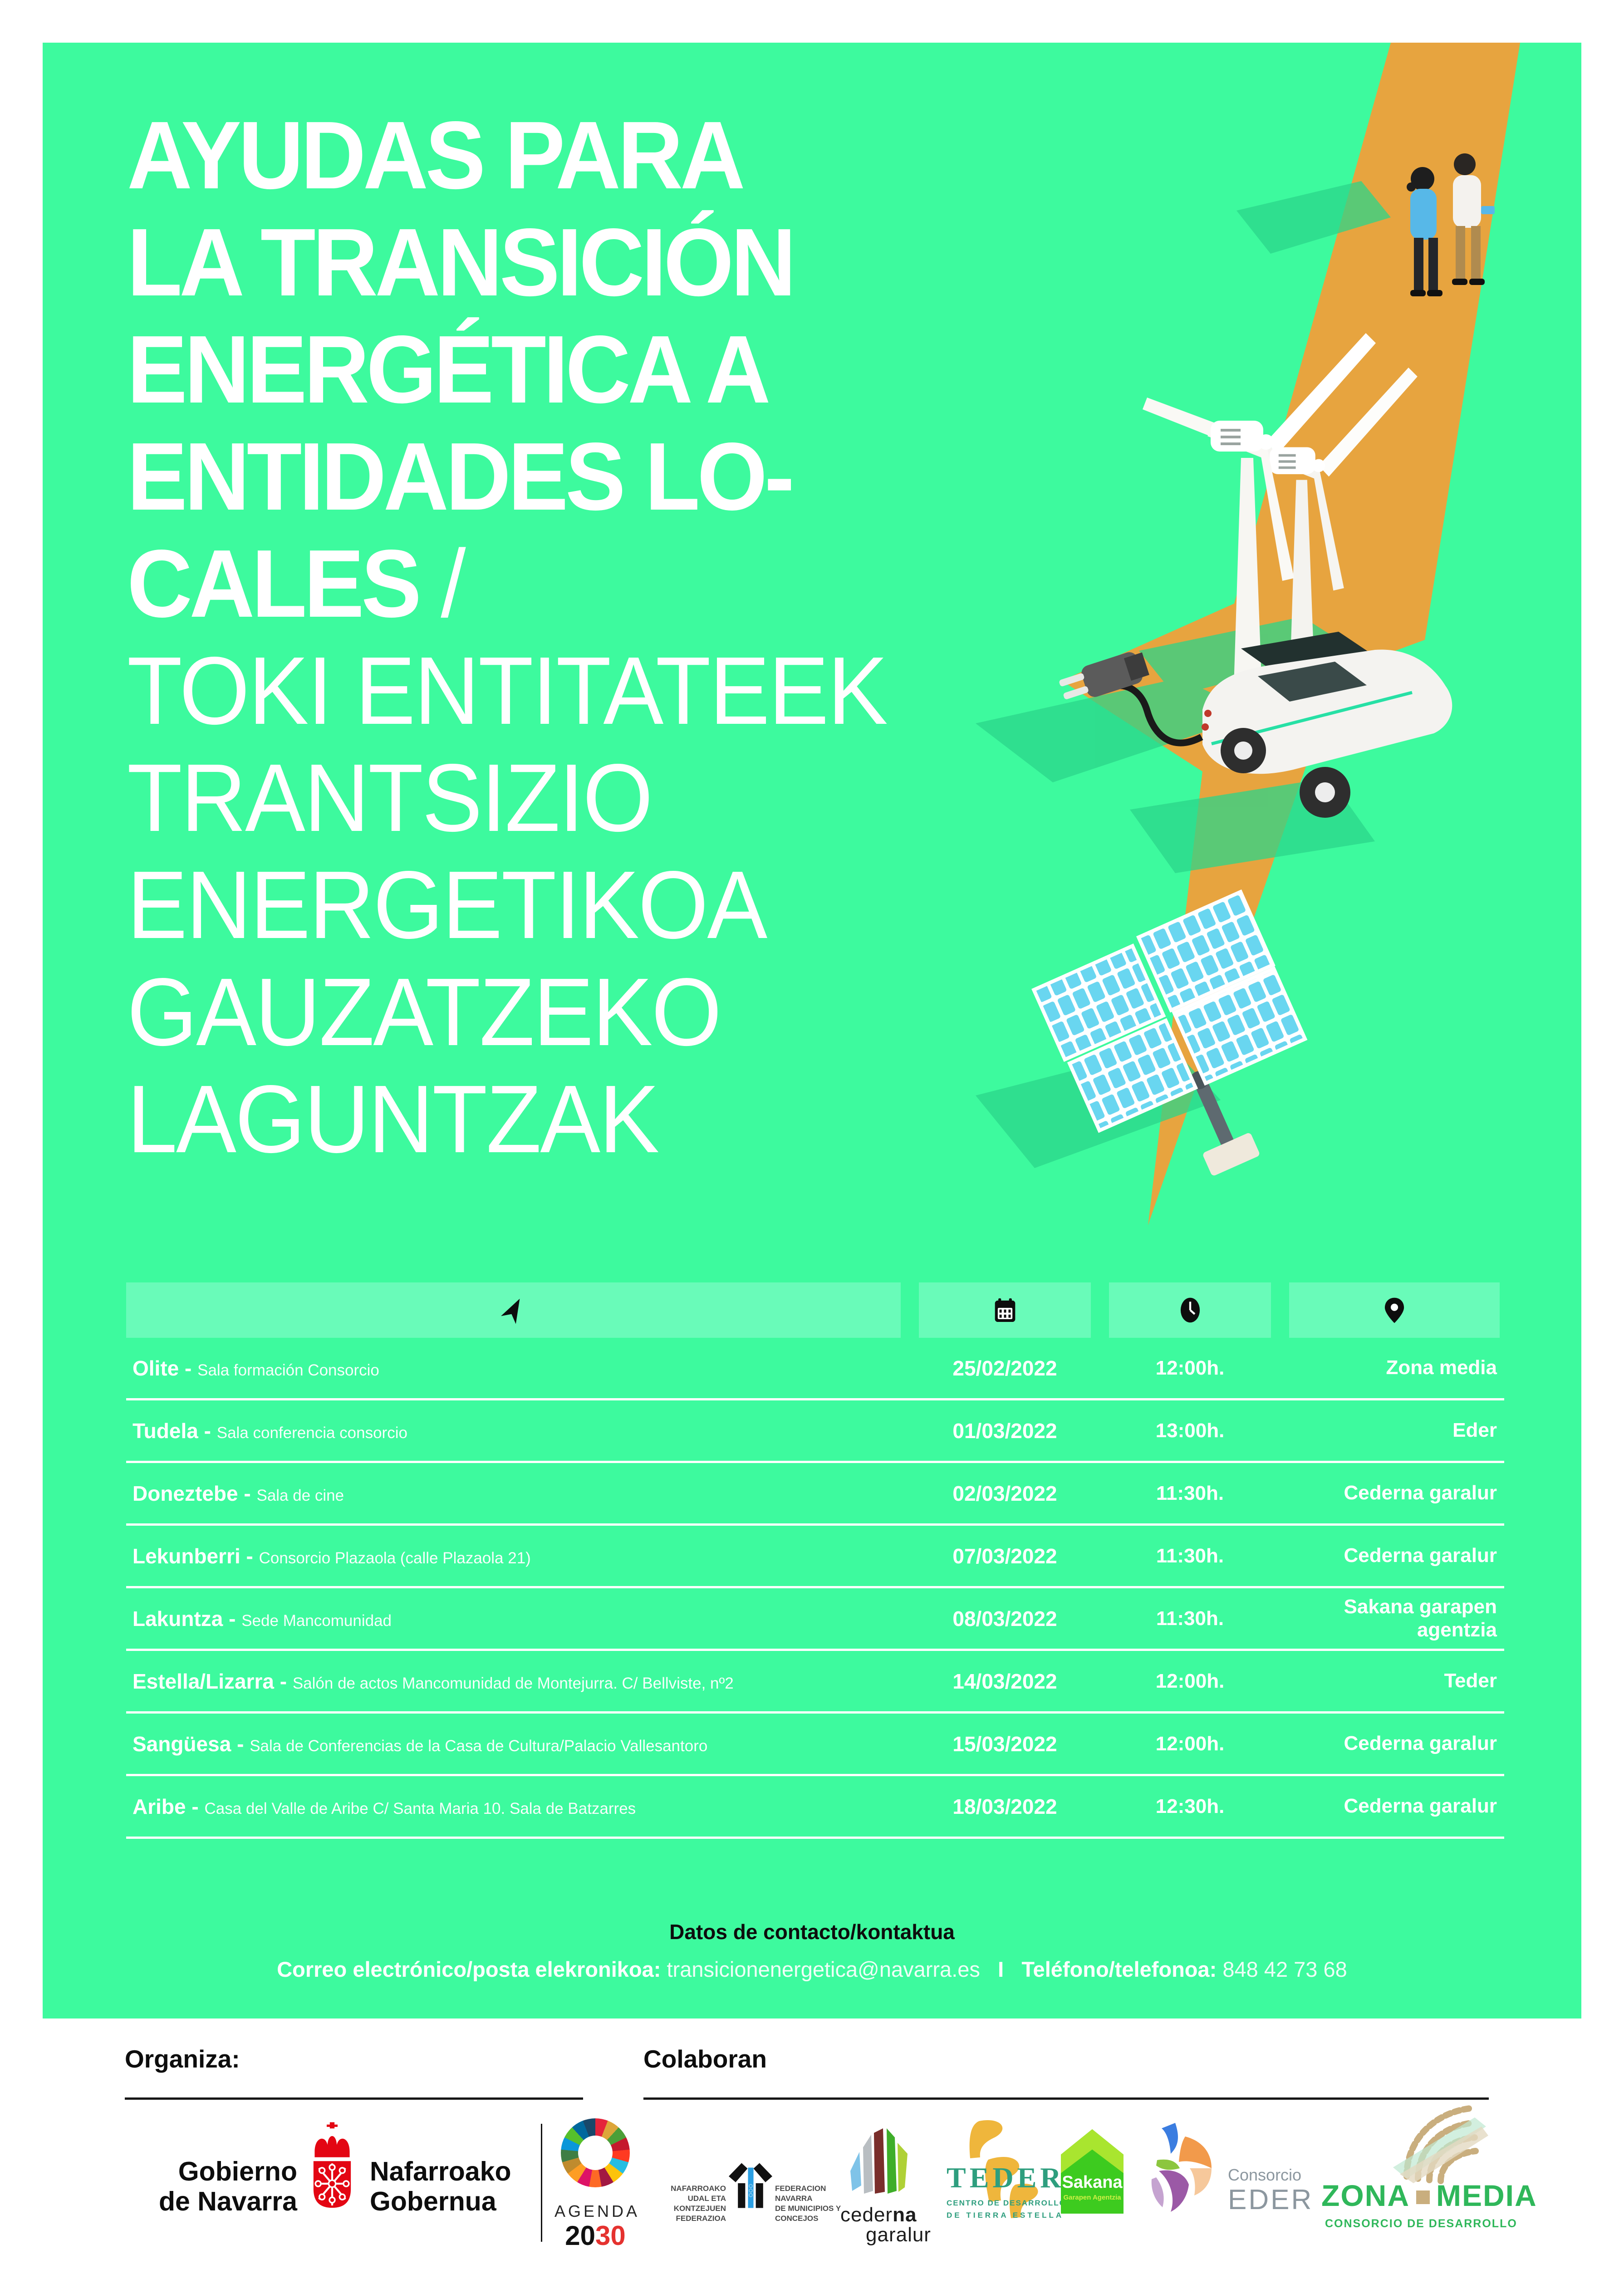 The height and width of the screenshot is (2269, 1624). I want to click on consorcio-label: Consorcio, so click(1265, 2175).